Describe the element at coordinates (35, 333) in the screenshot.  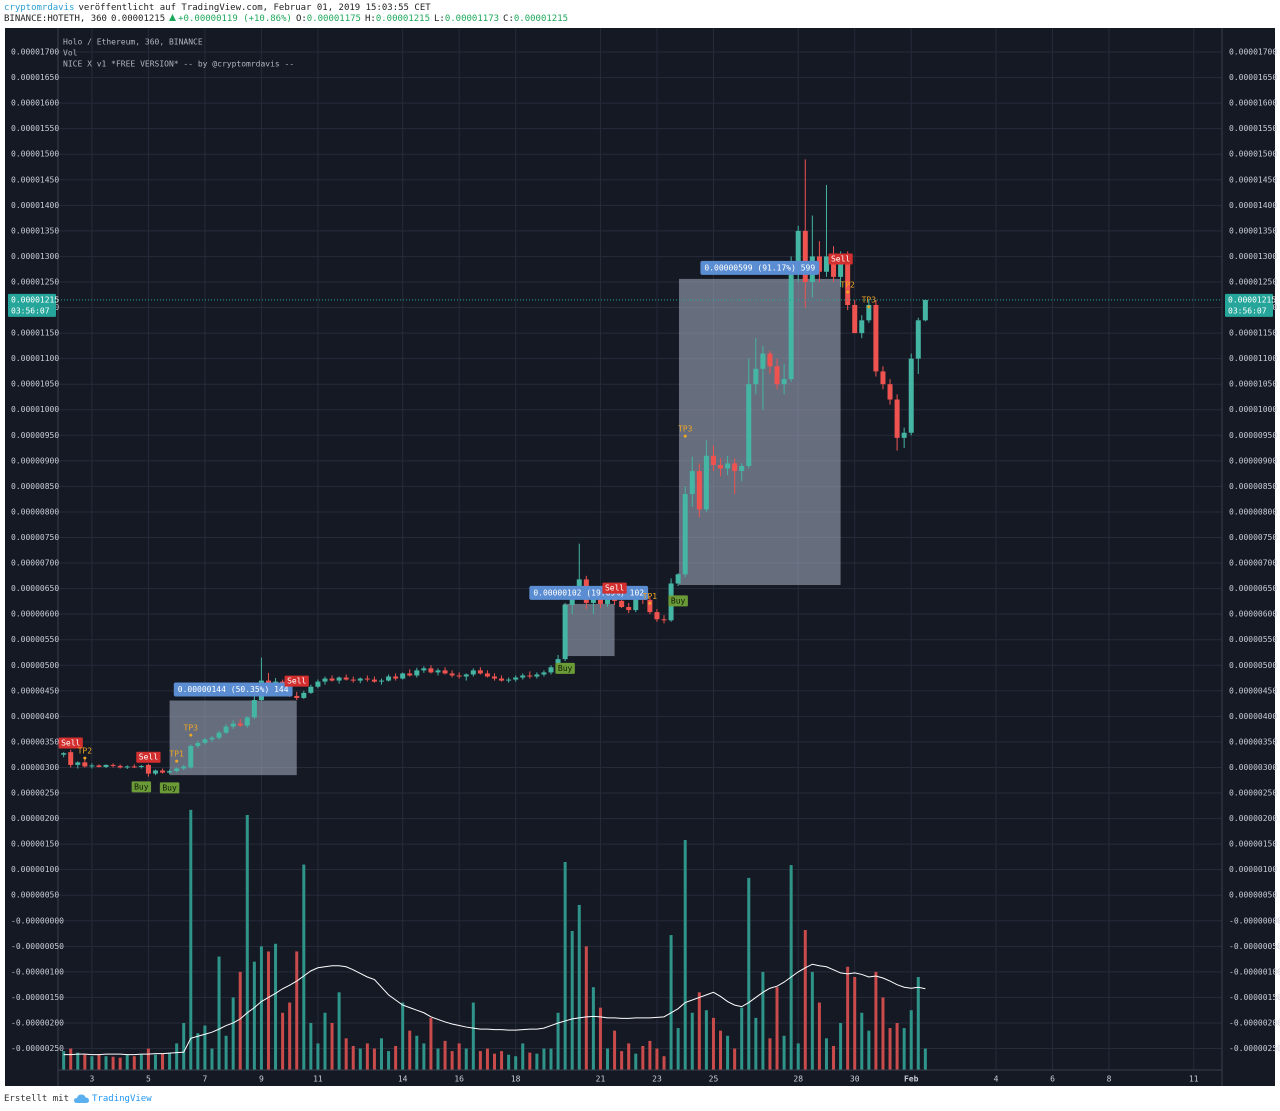
I see `y-tick-label: 0.00001150` at that location.